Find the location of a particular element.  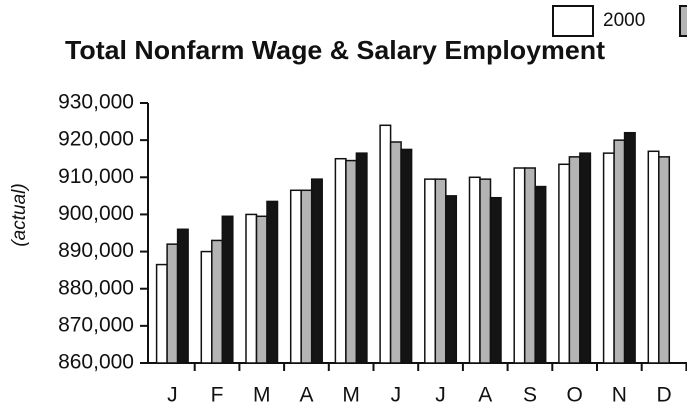

y-tick-label: 860,000 is located at coordinates (96, 362).